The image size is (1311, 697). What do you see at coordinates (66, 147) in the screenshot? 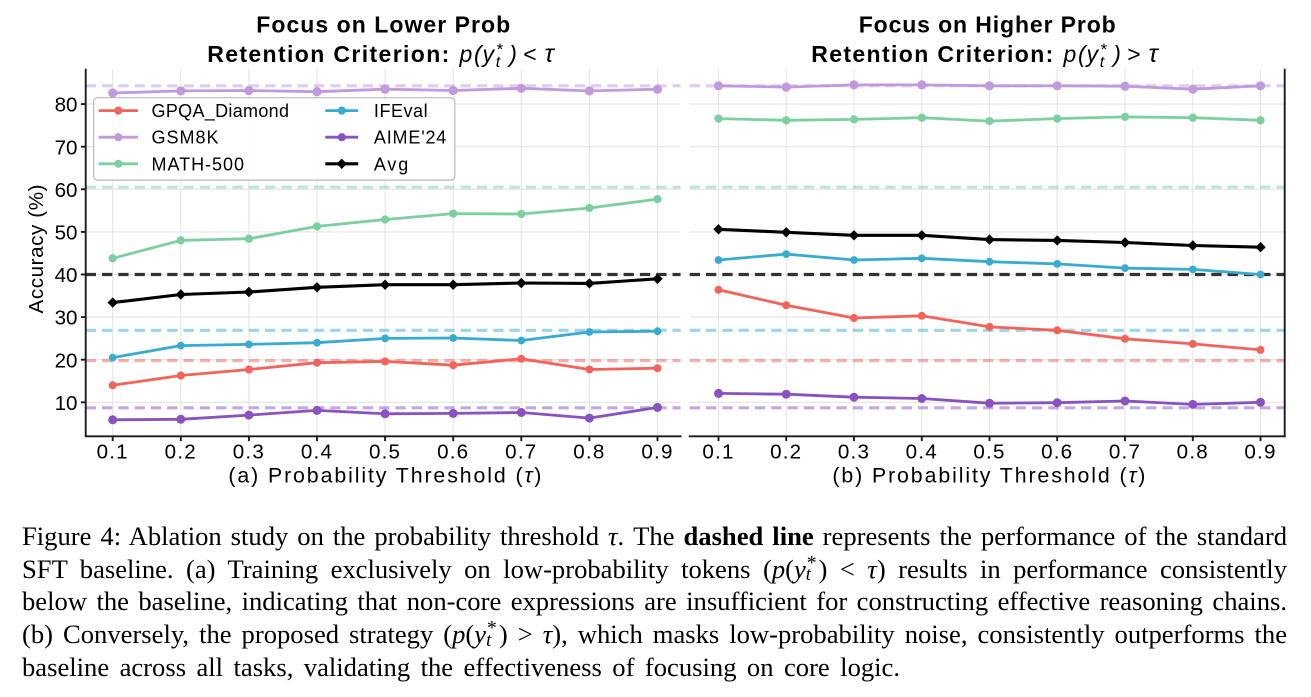
I see `svg-text: 70` at bounding box center [66, 147].